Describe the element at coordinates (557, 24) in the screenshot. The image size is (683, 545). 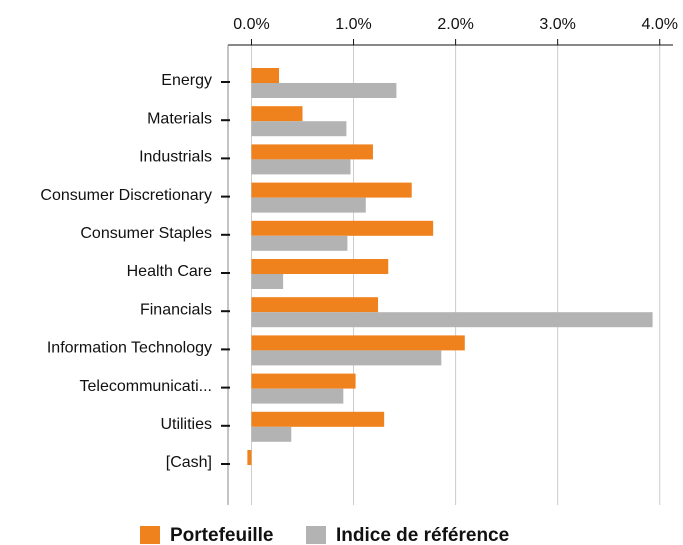
I see `x-tick-label: 3.0%` at that location.